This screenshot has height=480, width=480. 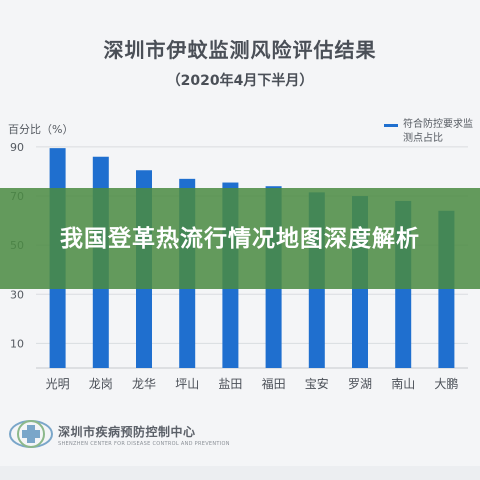 What do you see at coordinates (317, 383) in the screenshot?
I see `x-tick-label: 宝安` at bounding box center [317, 383].